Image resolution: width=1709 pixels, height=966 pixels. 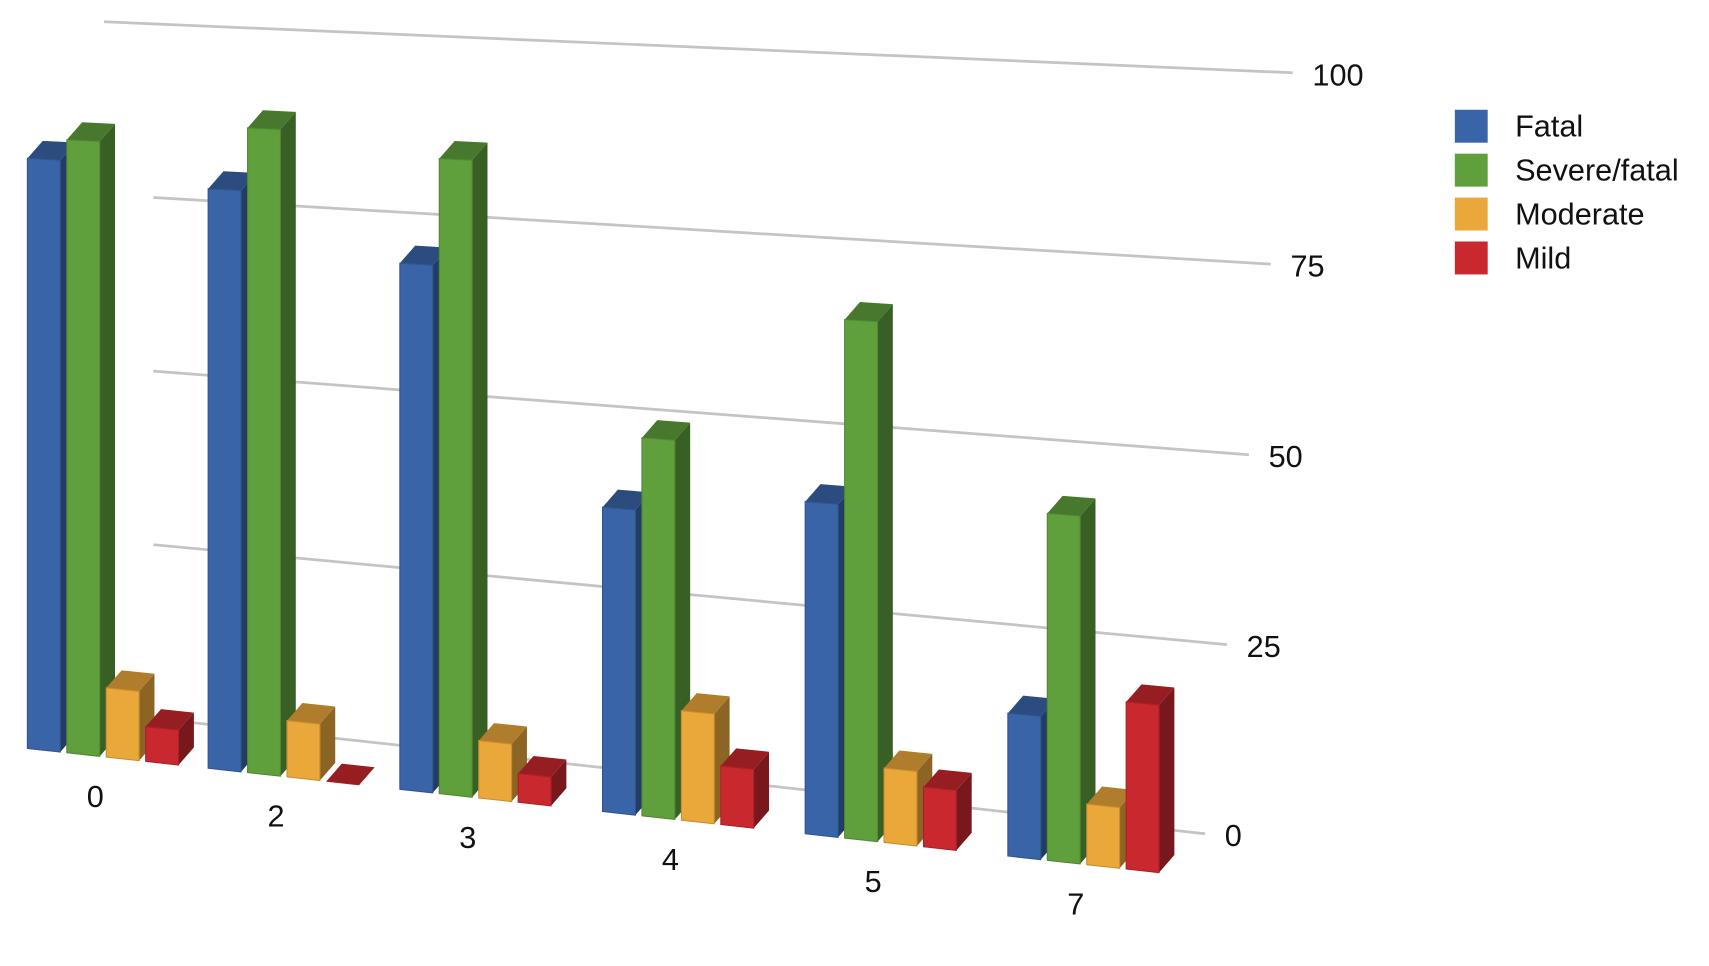 What do you see at coordinates (1075, 903) in the screenshot?
I see `x-tick-label: 7` at bounding box center [1075, 903].